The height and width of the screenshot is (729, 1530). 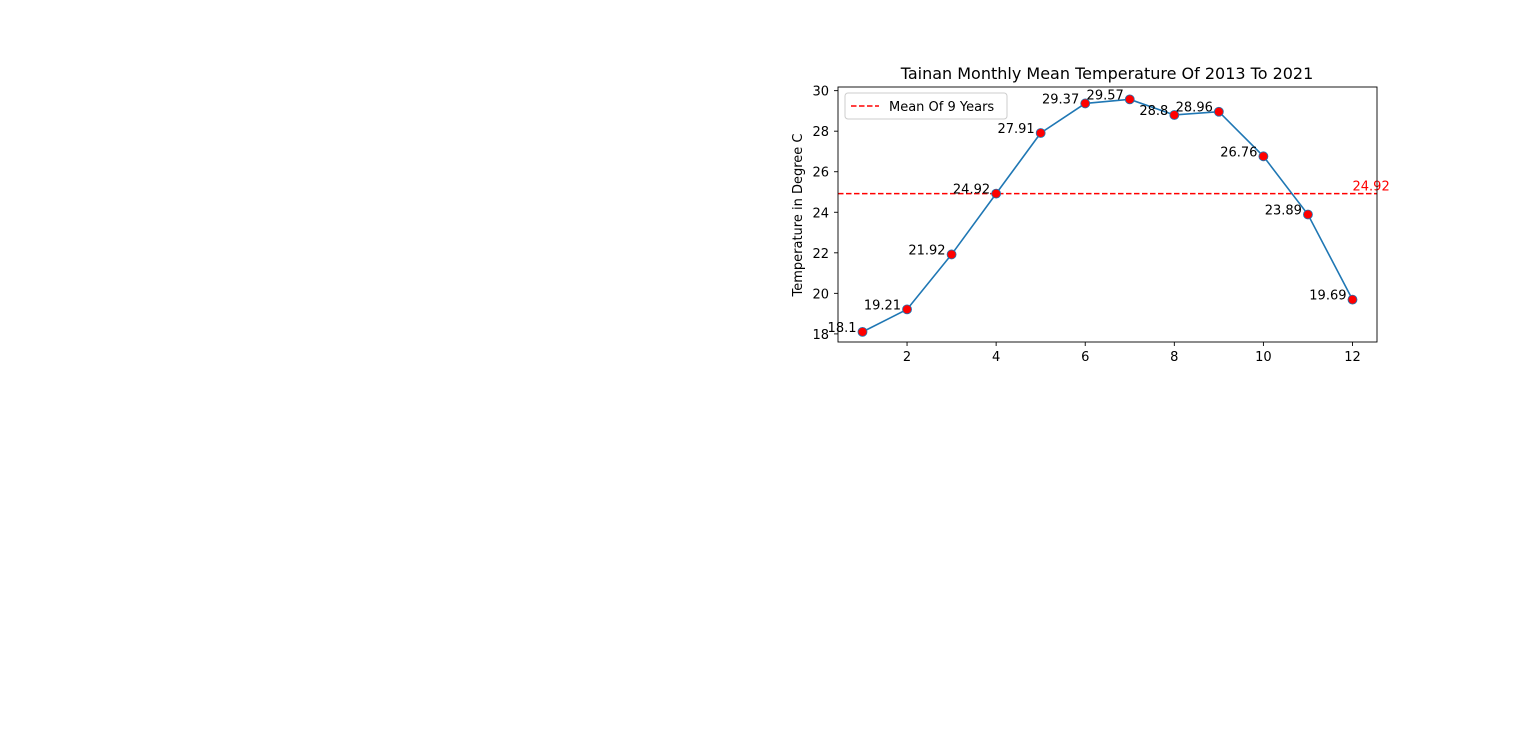 I want to click on x-axis-ticks: 2 4 6 8 10 12, so click(x=1132, y=353).